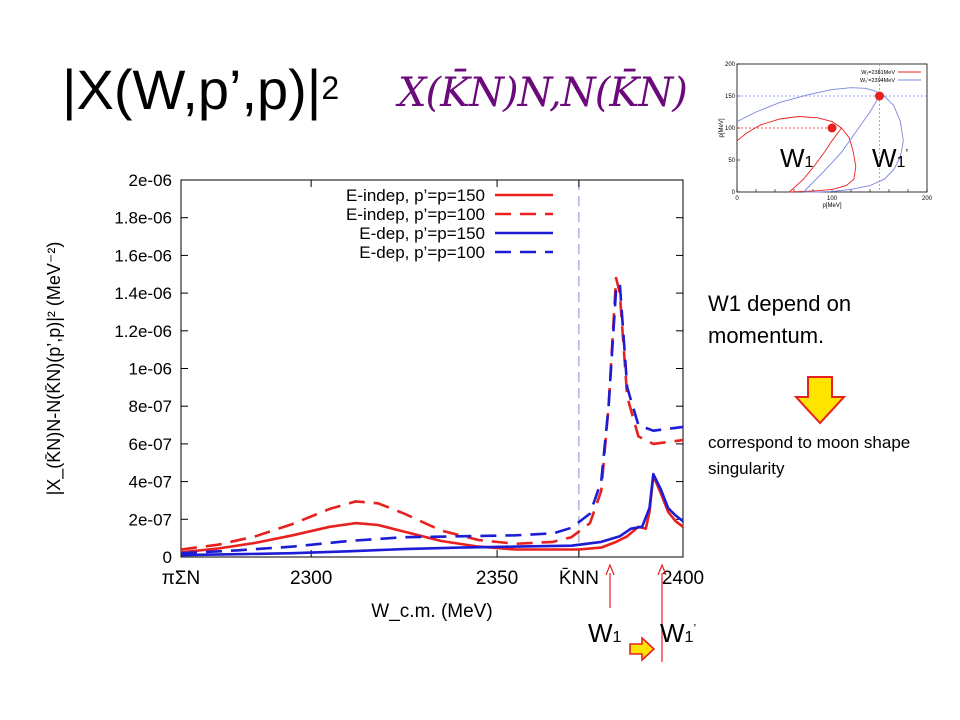  Describe the element at coordinates (820, 400) in the screenshot. I see `down-arrow-icon` at that location.